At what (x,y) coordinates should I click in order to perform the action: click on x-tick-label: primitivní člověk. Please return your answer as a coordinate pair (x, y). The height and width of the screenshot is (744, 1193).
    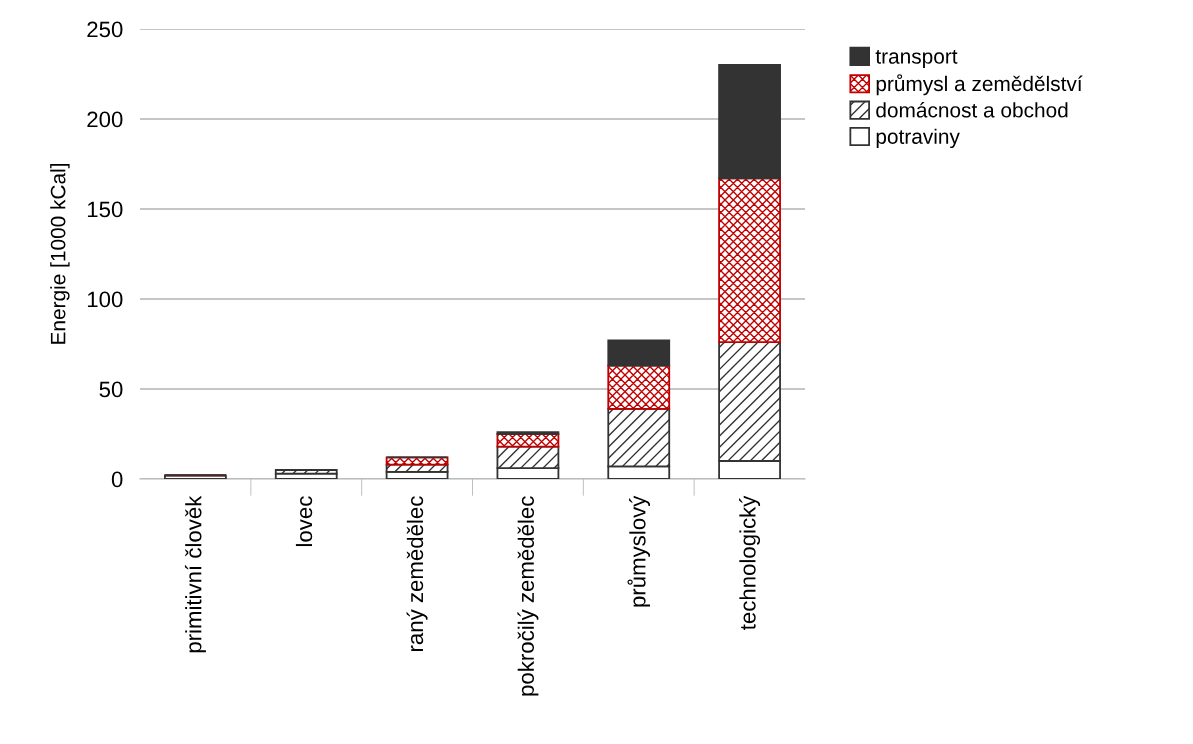
    Looking at the image, I should click on (195, 574).